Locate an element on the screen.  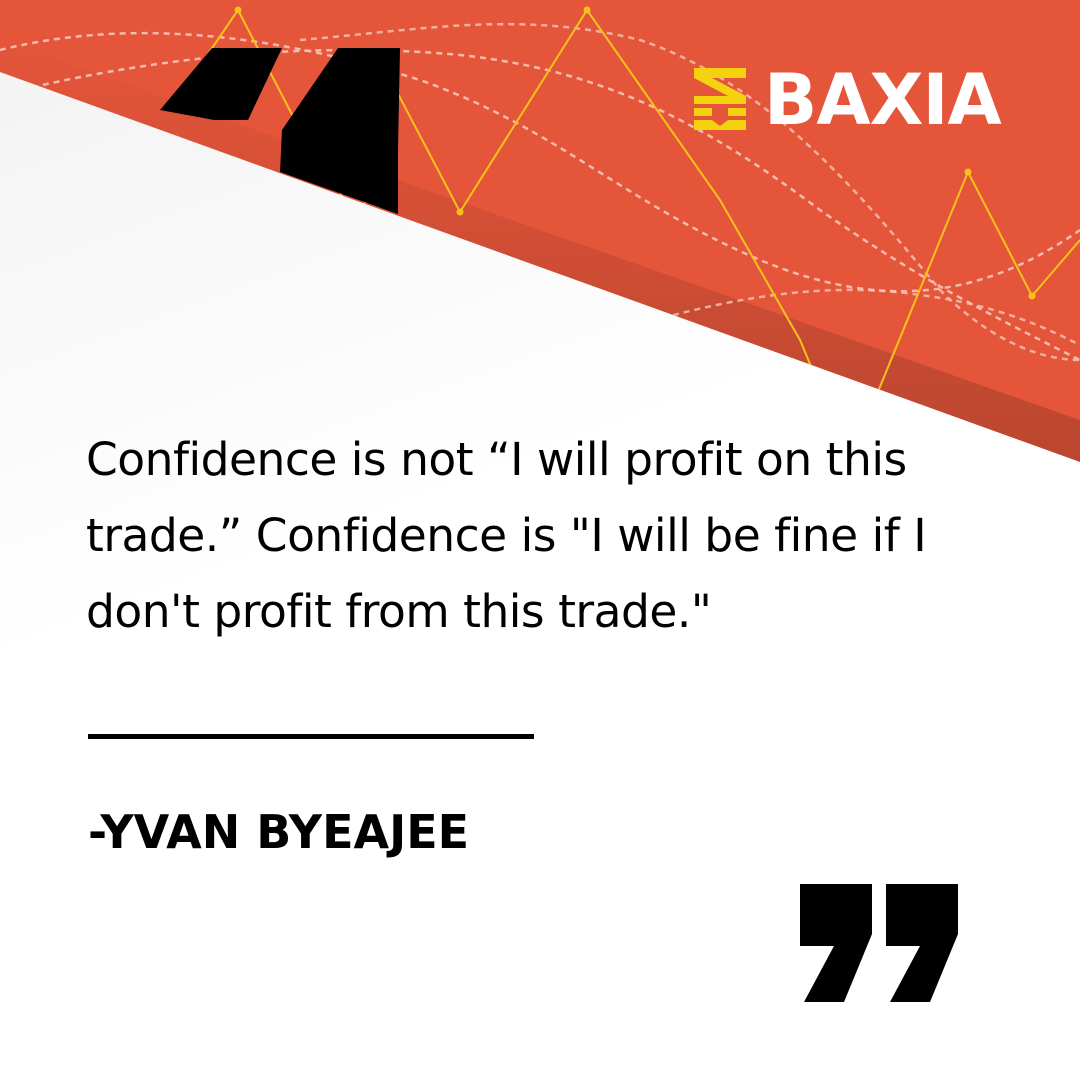
quote-author: -YVAN BYEAJEE is located at coordinates (279, 832).